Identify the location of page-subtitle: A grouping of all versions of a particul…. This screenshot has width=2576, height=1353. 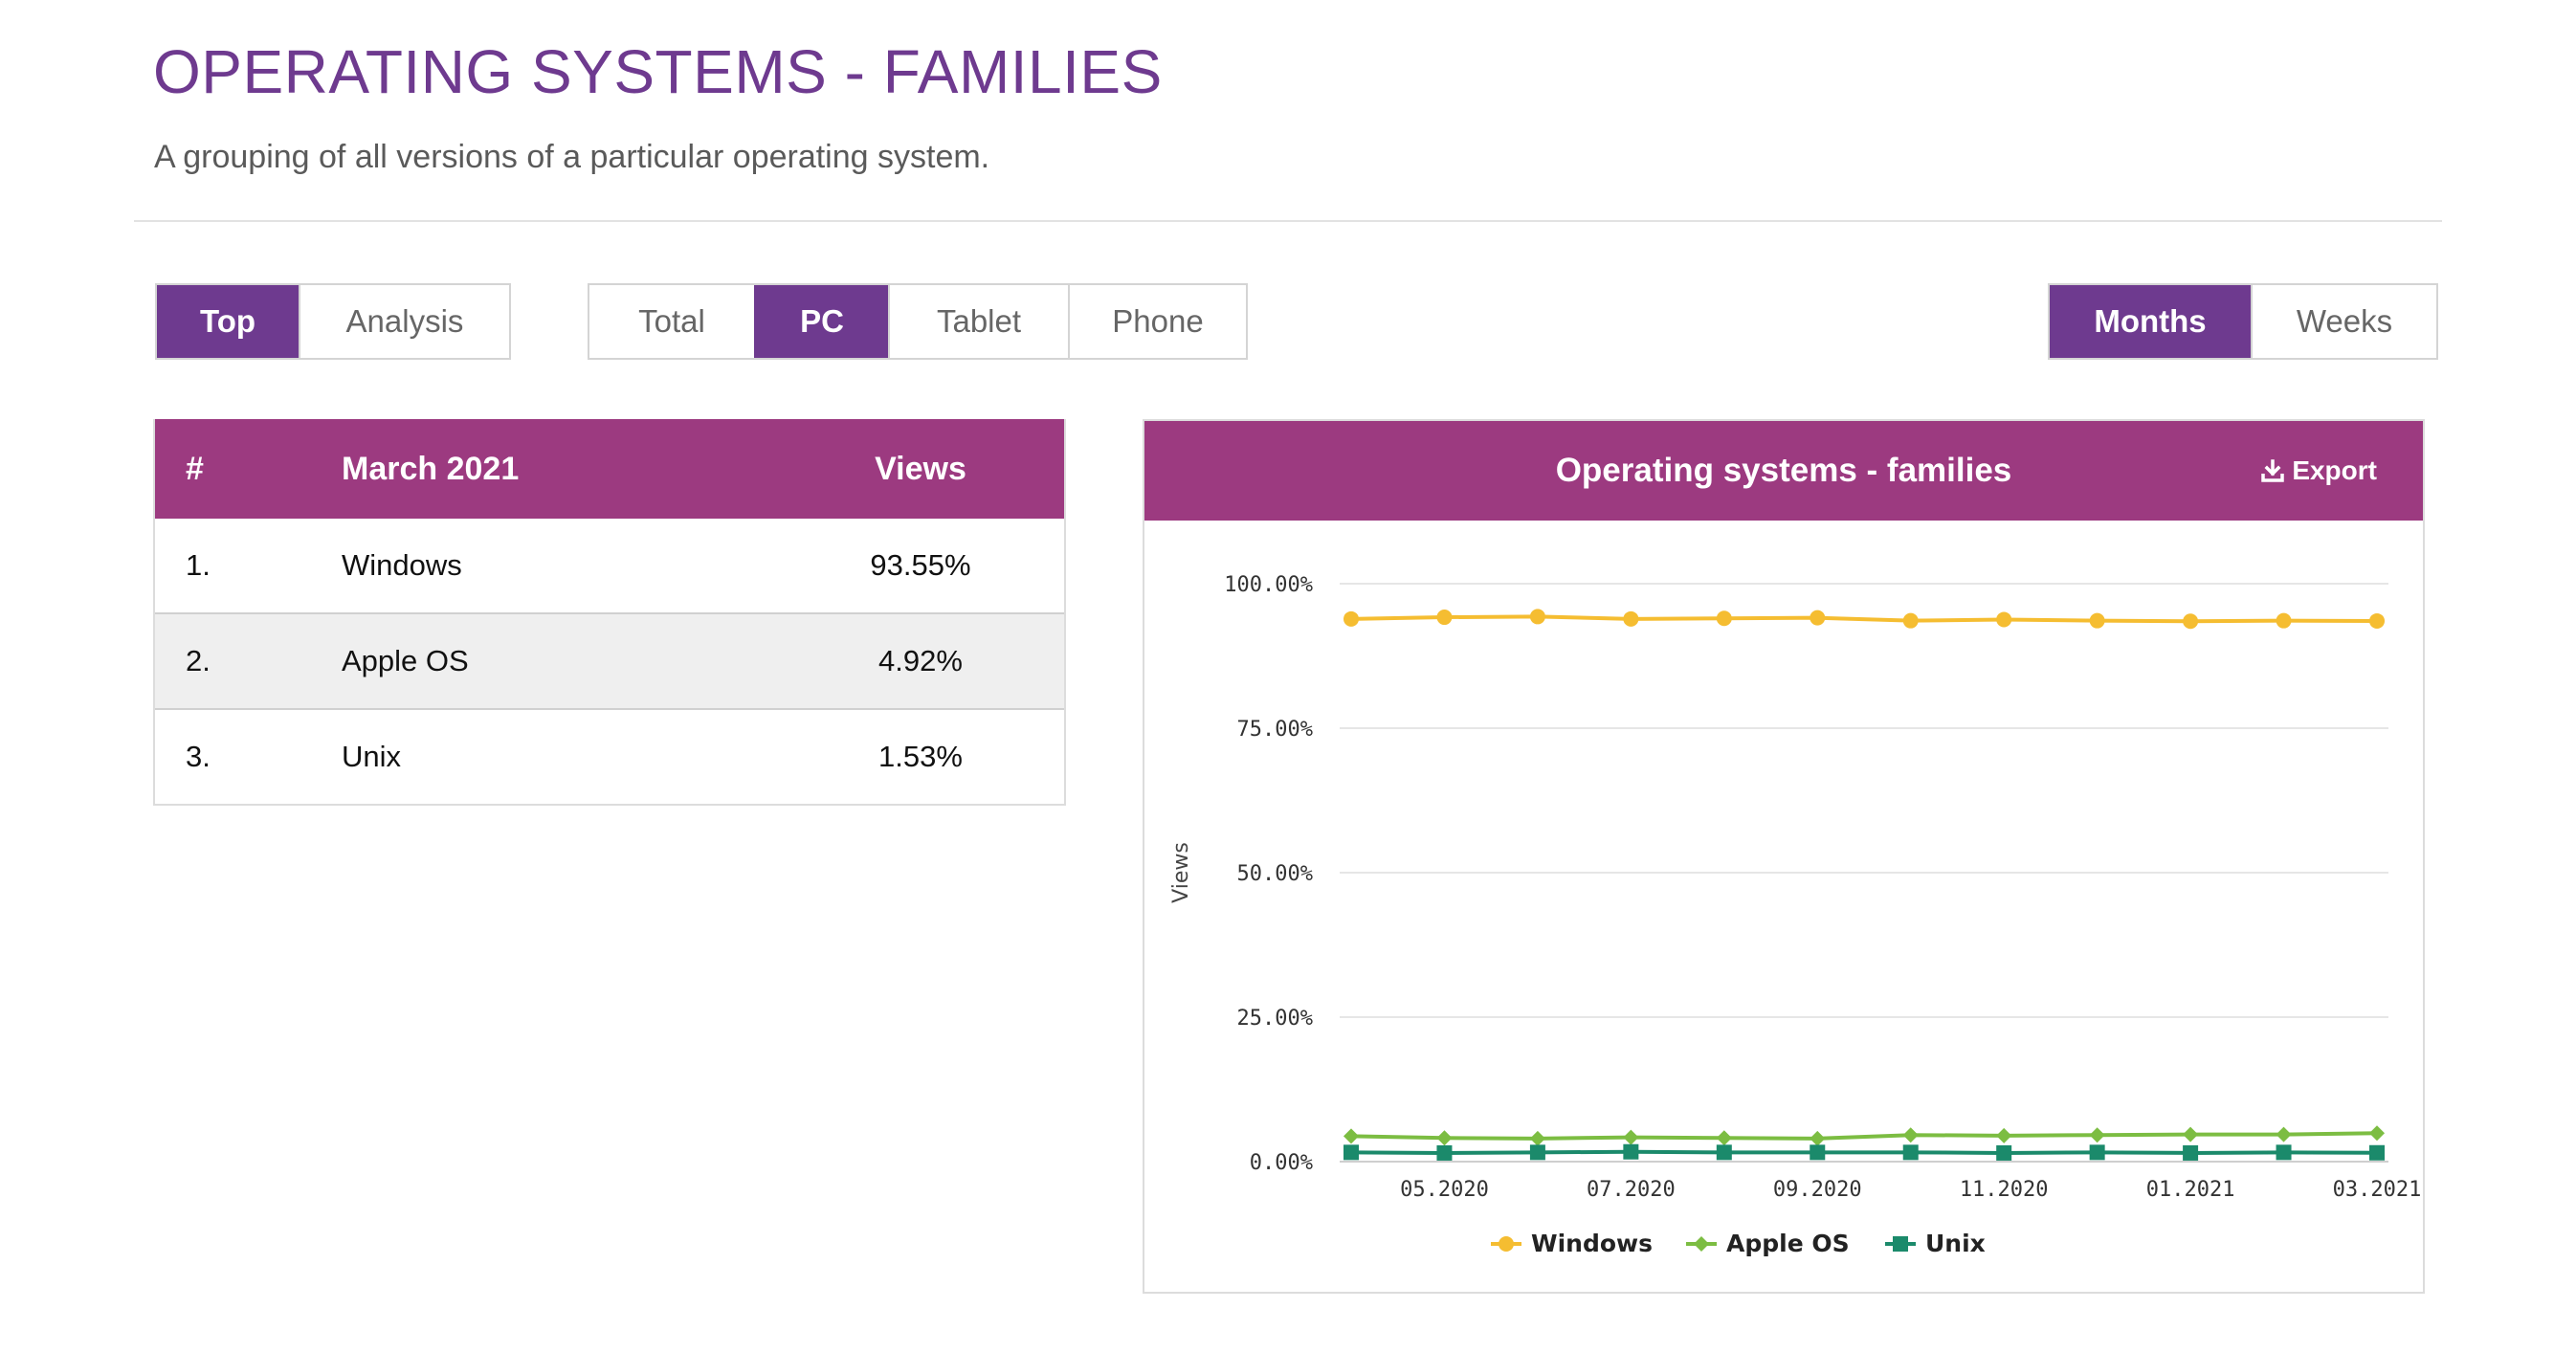
(572, 157).